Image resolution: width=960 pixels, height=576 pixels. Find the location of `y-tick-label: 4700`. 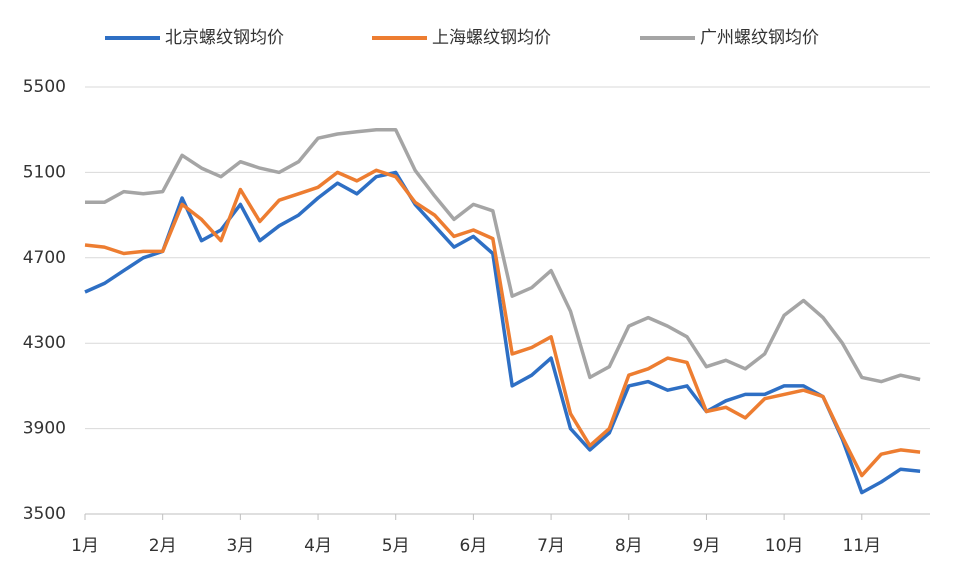

y-tick-label: 4700 is located at coordinates (44, 258).